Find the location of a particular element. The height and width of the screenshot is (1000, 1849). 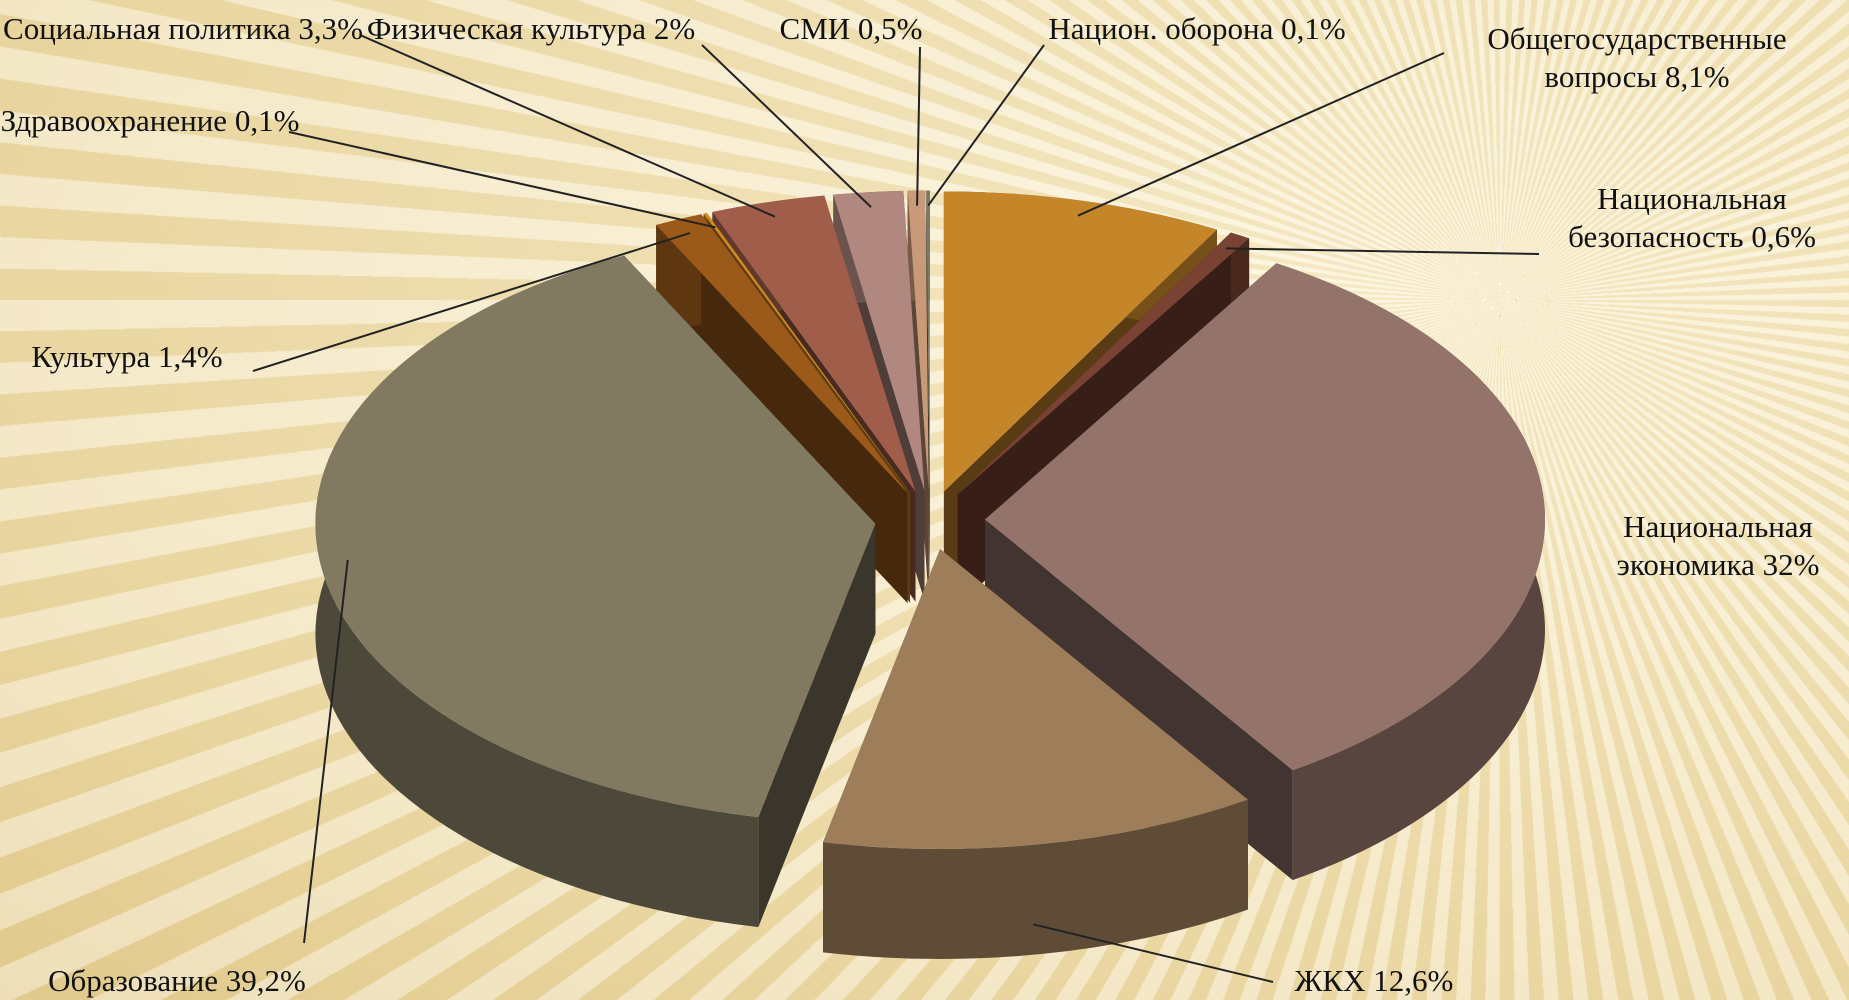

category-name: Национ. оборона is located at coordinates (1161, 28).